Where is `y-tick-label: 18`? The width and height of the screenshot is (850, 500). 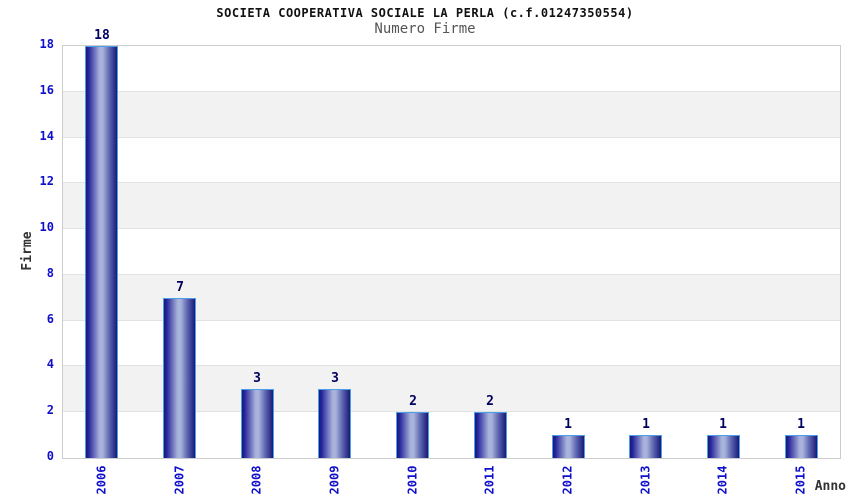 y-tick-label: 18 is located at coordinates (46, 44).